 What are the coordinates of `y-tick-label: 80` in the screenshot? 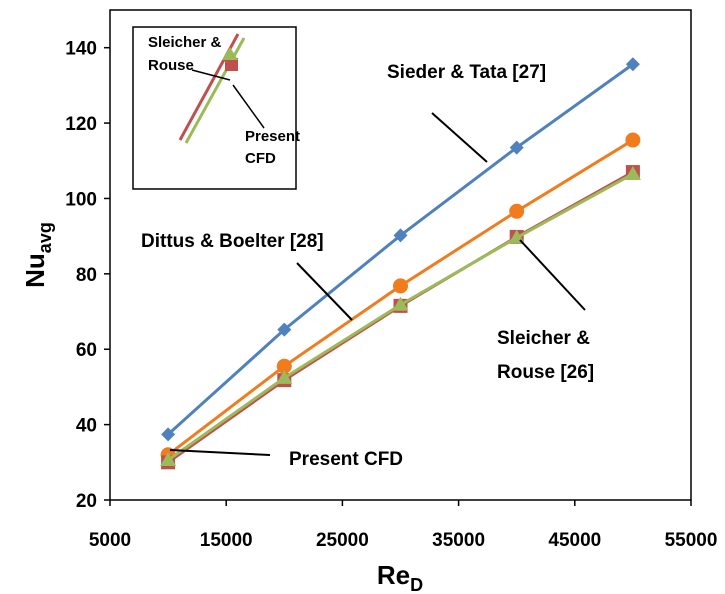 It's located at (86, 275).